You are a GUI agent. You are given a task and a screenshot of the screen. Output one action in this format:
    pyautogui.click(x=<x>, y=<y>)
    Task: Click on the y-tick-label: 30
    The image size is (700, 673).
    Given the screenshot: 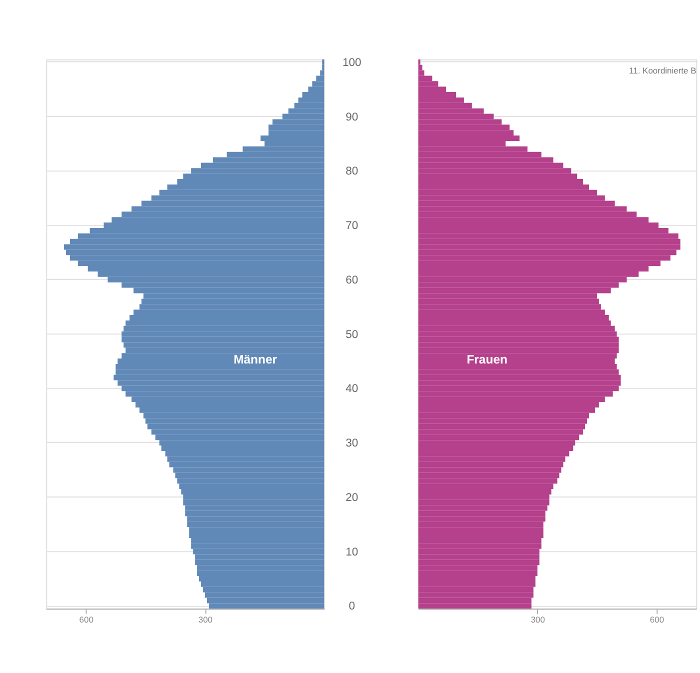 What is the action you would take?
    pyautogui.click(x=352, y=444)
    